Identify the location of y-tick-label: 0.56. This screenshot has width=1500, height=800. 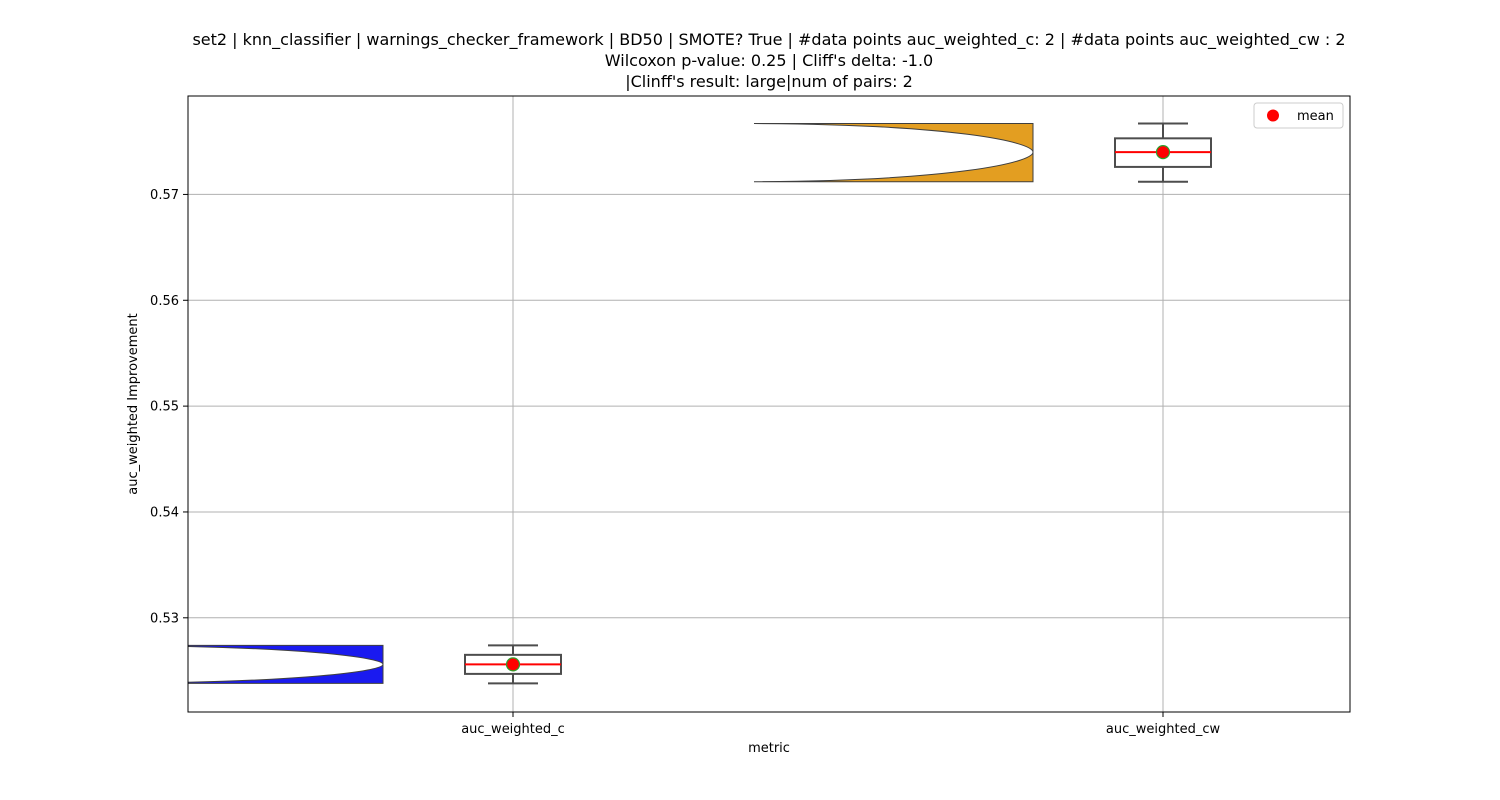
(164, 301).